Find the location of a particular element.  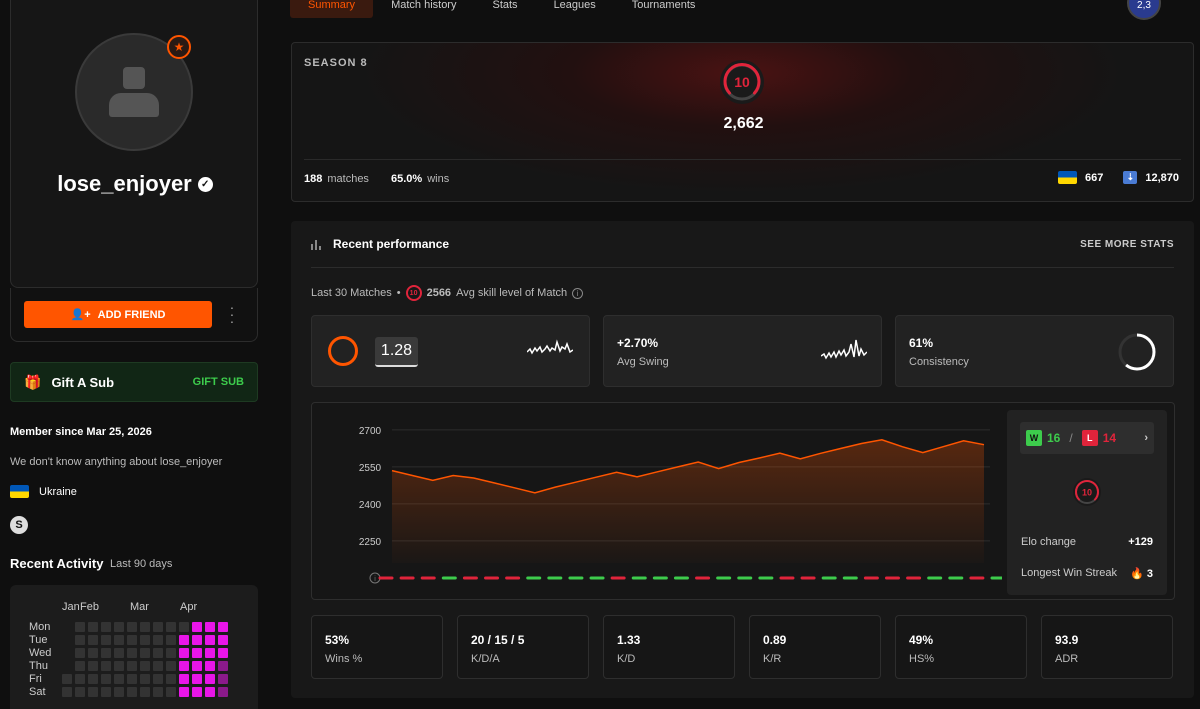

y-tick-label: 2400 is located at coordinates (370, 505).